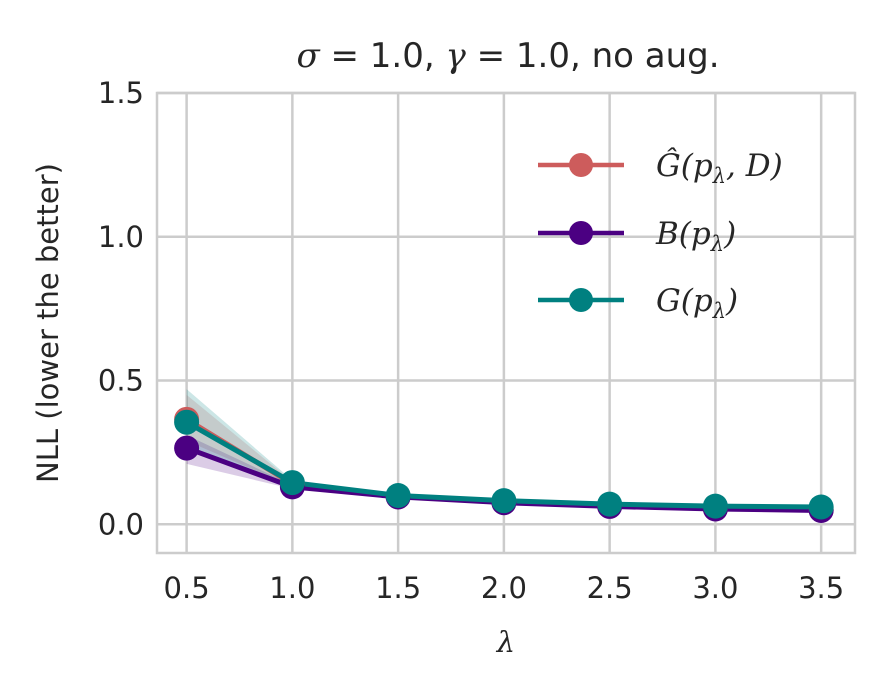 This screenshot has height=692, width=885. What do you see at coordinates (581, 300) in the screenshot?
I see `legend-marker-g` at bounding box center [581, 300].